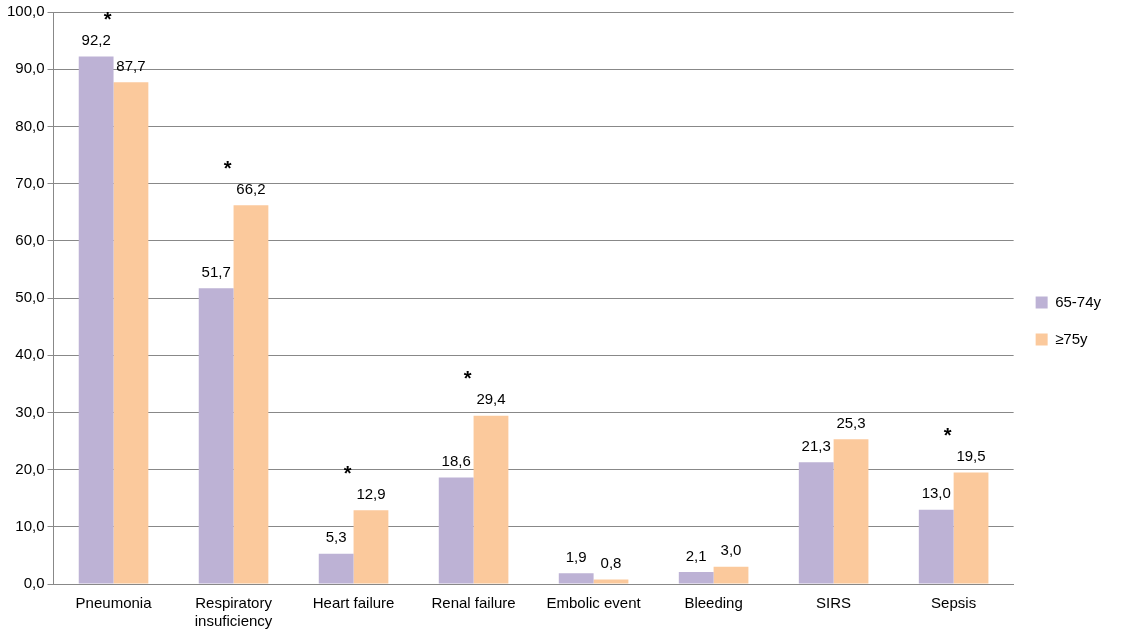 Image resolution: width=1131 pixels, height=638 pixels. Describe the element at coordinates (216, 271) in the screenshot. I see `data-label: 51,7` at that location.